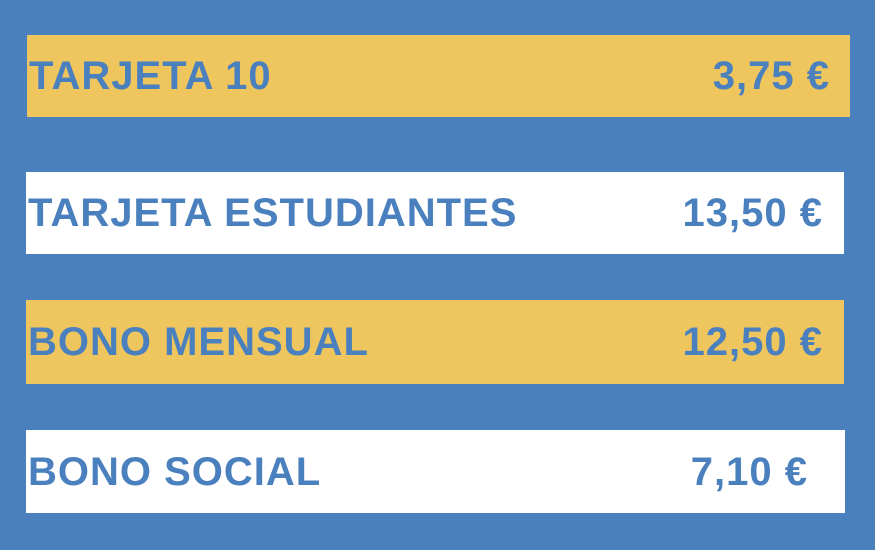  I want to click on fare-row-bono-mensual: BONO MENSUAL 12,50 €, so click(435, 342).